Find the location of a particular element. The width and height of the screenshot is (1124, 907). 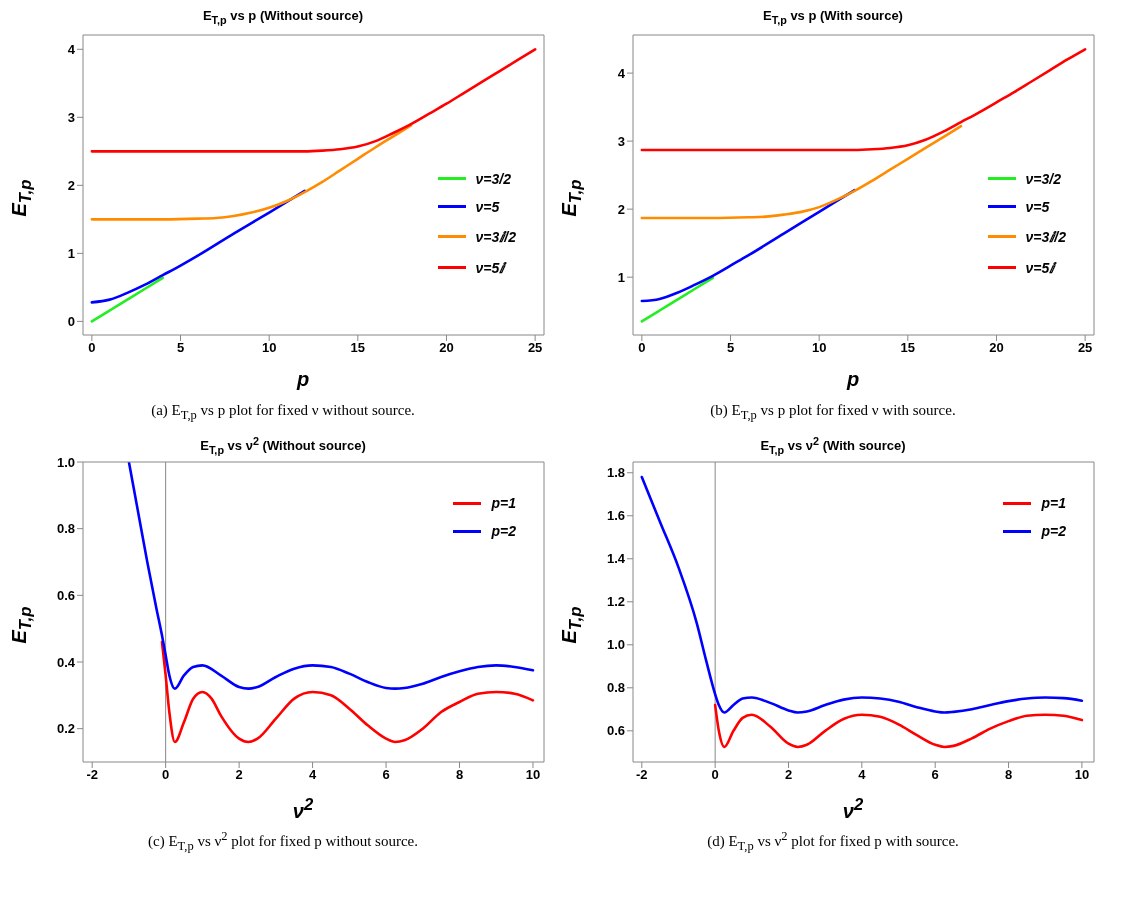

y-tick-label: 0.2 is located at coordinates (65, 729).